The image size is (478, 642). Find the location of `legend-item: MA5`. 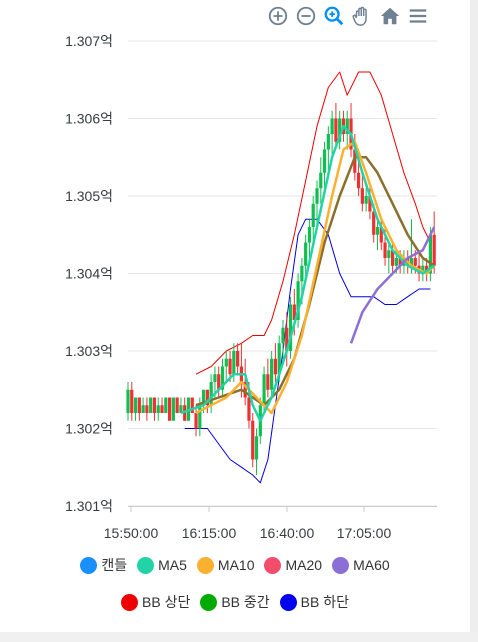

legend-item: MA5 is located at coordinates (162, 565).